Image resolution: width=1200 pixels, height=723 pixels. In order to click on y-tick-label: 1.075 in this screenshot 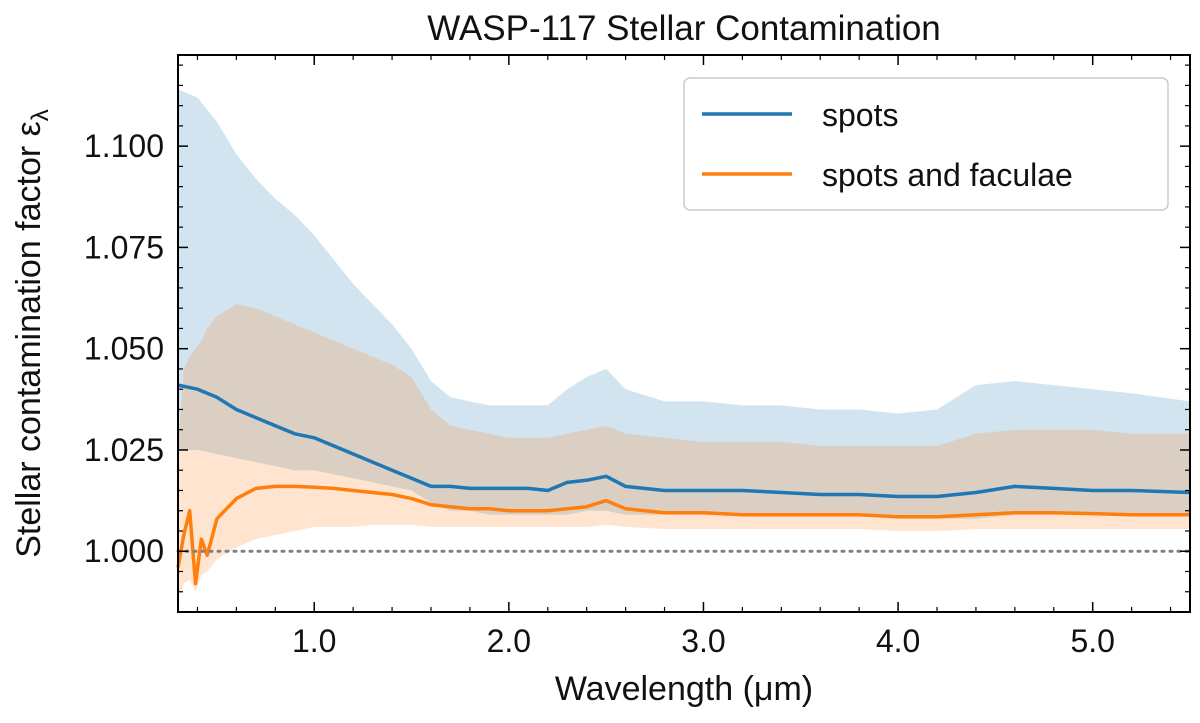, I will do `click(124, 247)`.